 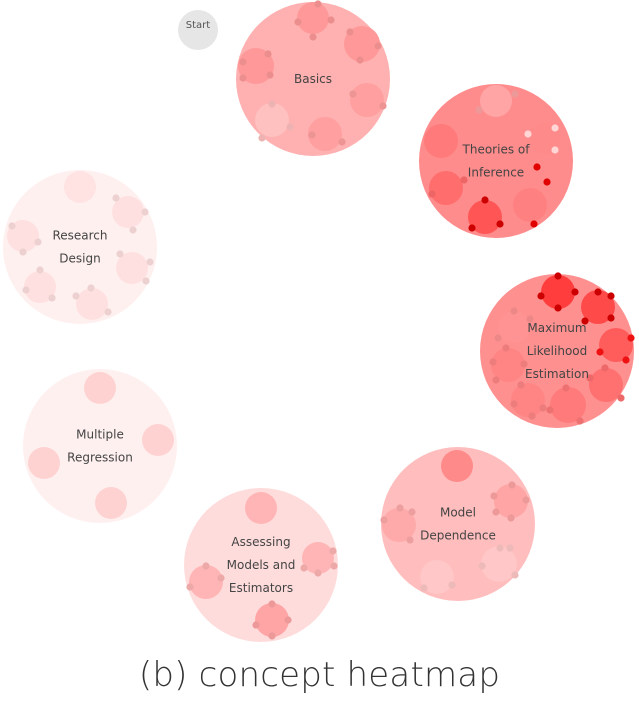 What do you see at coordinates (496, 161) in the screenshot?
I see `concept-node-theories-of-inference: Theories of Inference` at bounding box center [496, 161].